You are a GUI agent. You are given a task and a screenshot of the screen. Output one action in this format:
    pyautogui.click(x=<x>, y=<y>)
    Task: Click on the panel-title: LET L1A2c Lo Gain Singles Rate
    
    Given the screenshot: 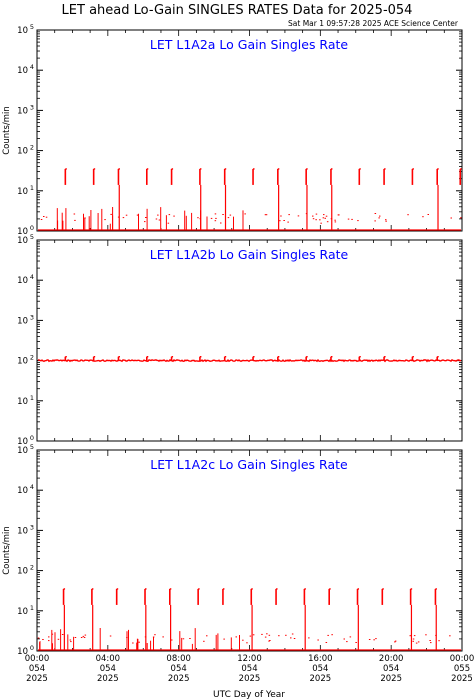 What is the action you would take?
    pyautogui.click(x=249, y=464)
    